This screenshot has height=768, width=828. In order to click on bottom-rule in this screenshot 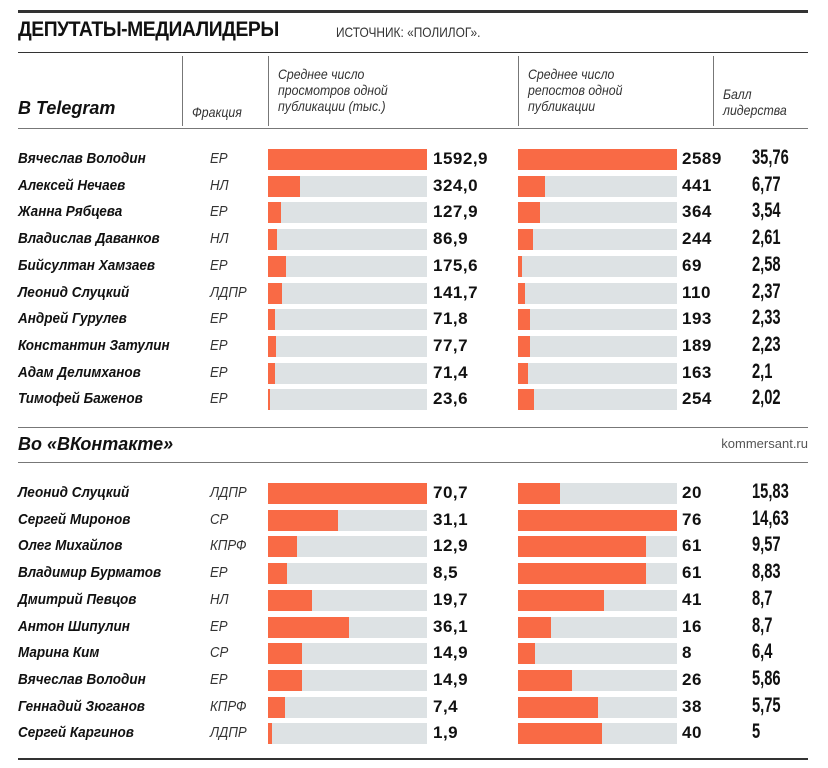, I will do `click(413, 759)`.